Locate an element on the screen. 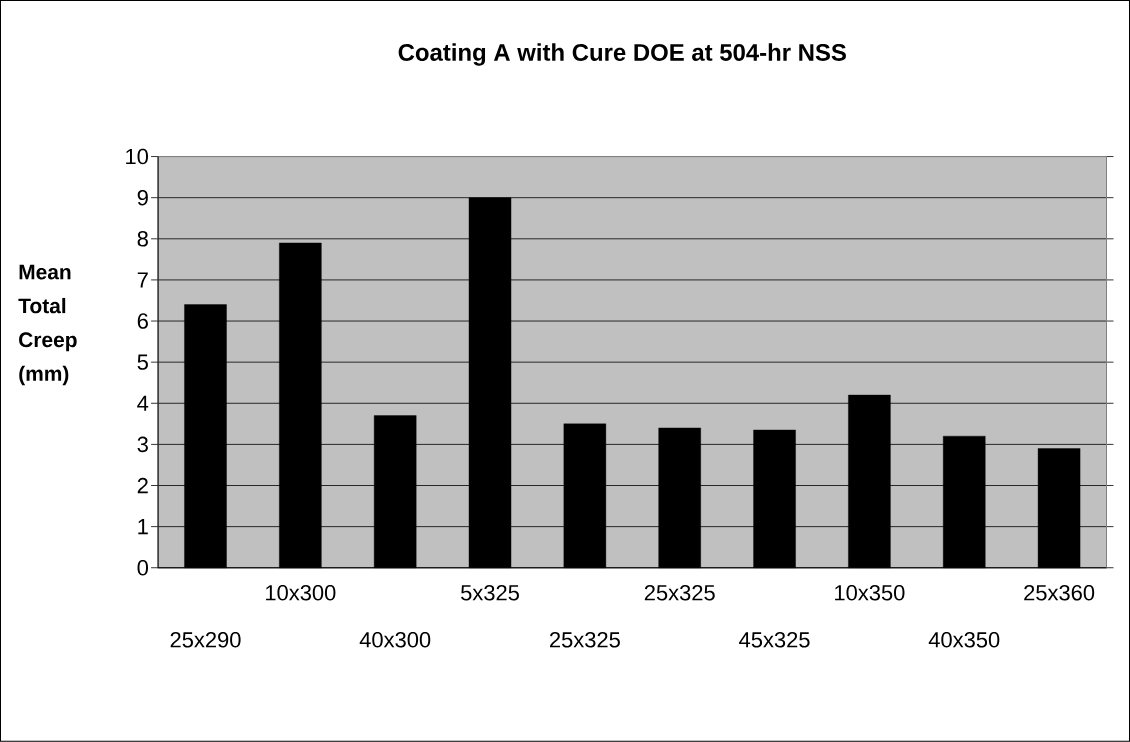  x-tick-label: 40x300 is located at coordinates (395, 640).